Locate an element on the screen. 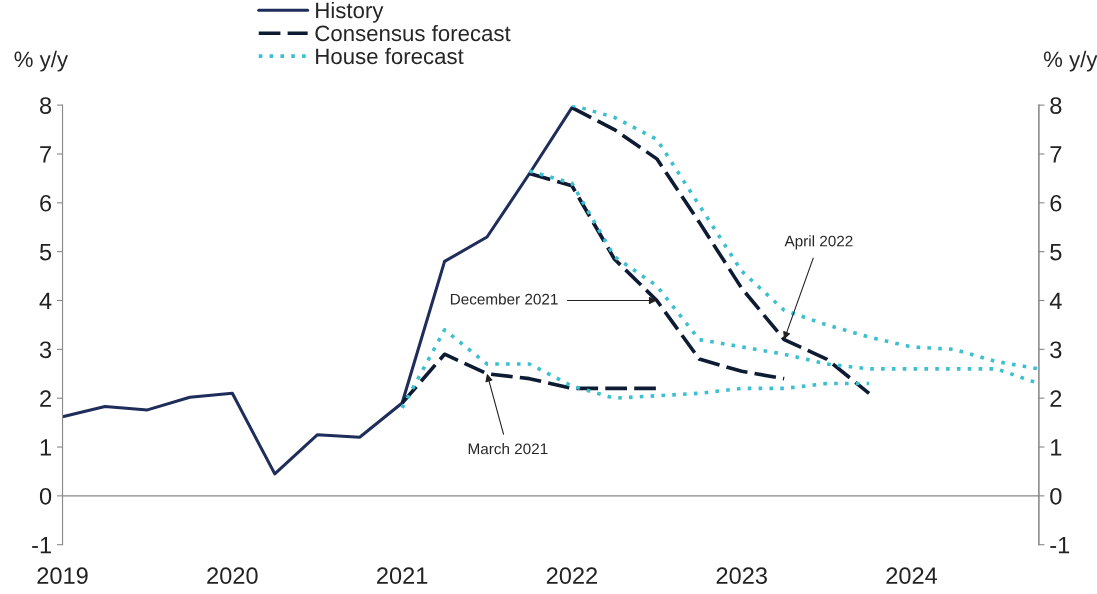 This screenshot has width=1097, height=594. x-tick-label: 2023 is located at coordinates (741, 576).